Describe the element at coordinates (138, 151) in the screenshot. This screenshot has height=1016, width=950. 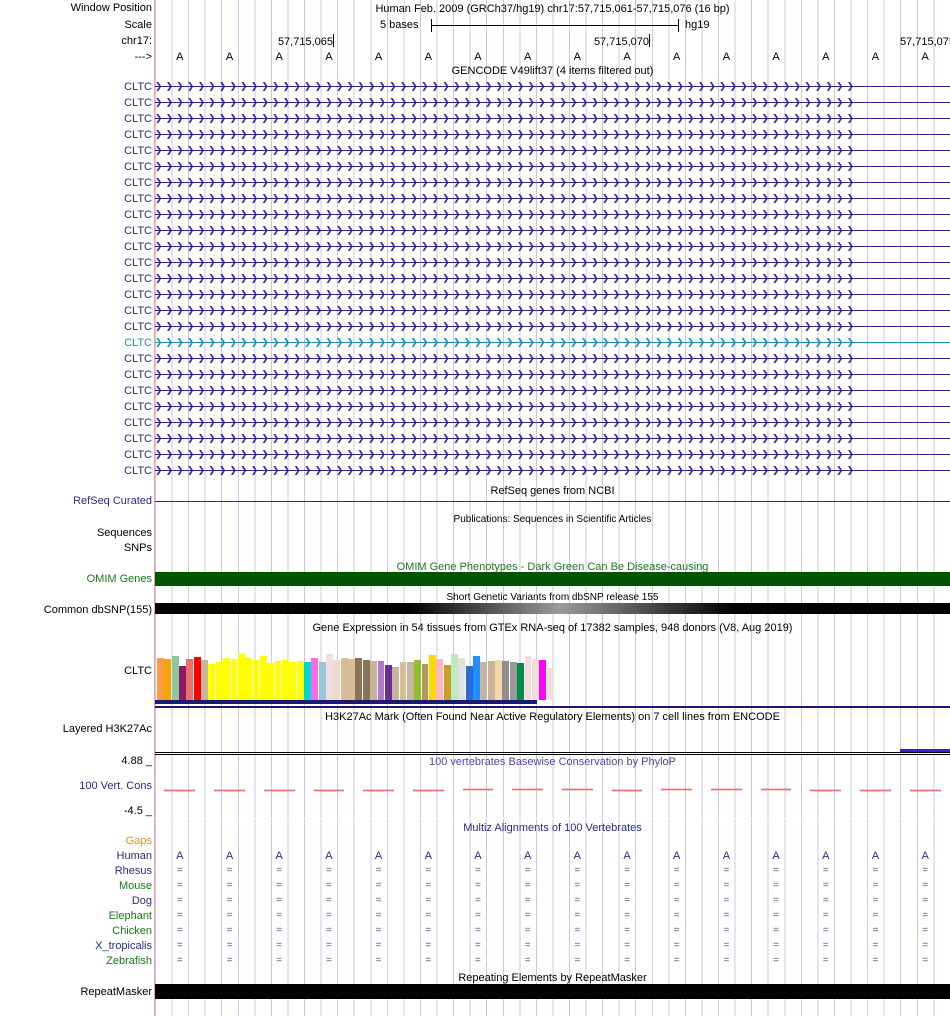
I see `gencode-gene-label: CLTC` at that location.